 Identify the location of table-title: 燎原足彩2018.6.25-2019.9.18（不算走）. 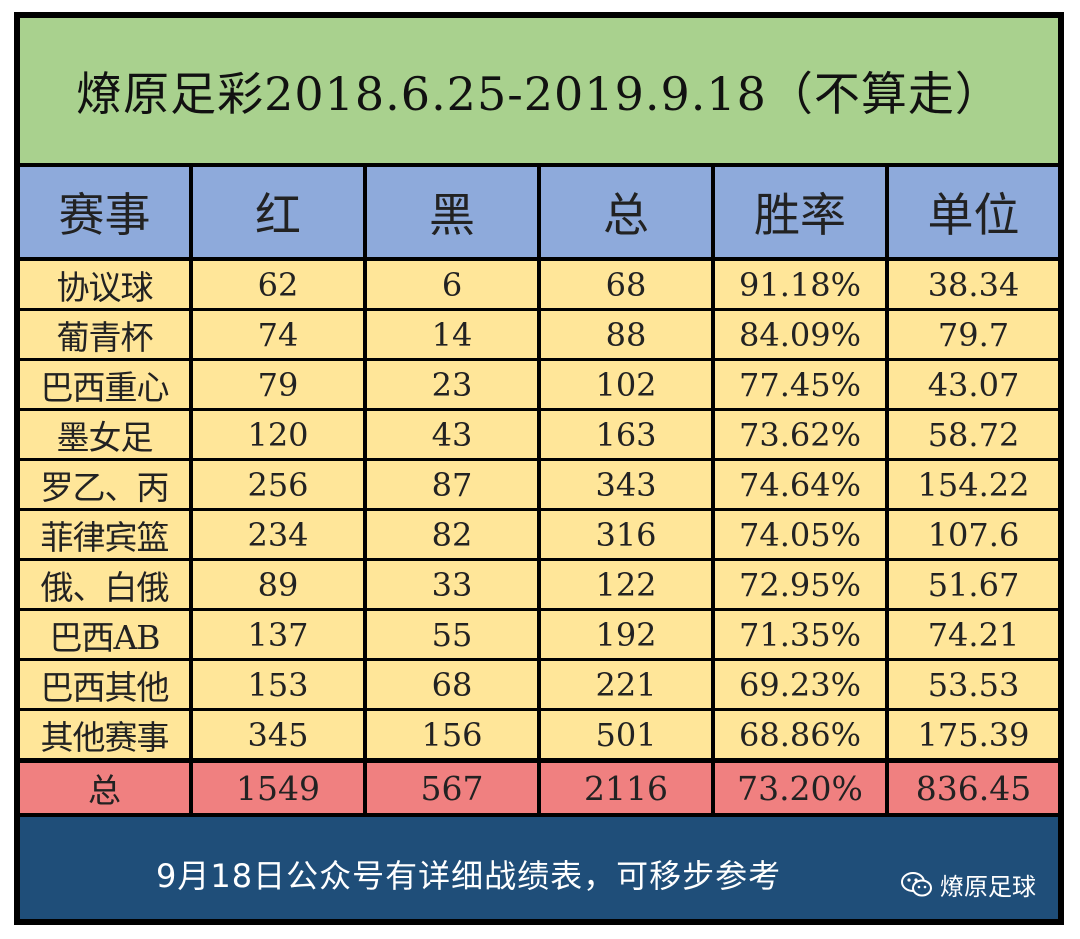
(539, 90).